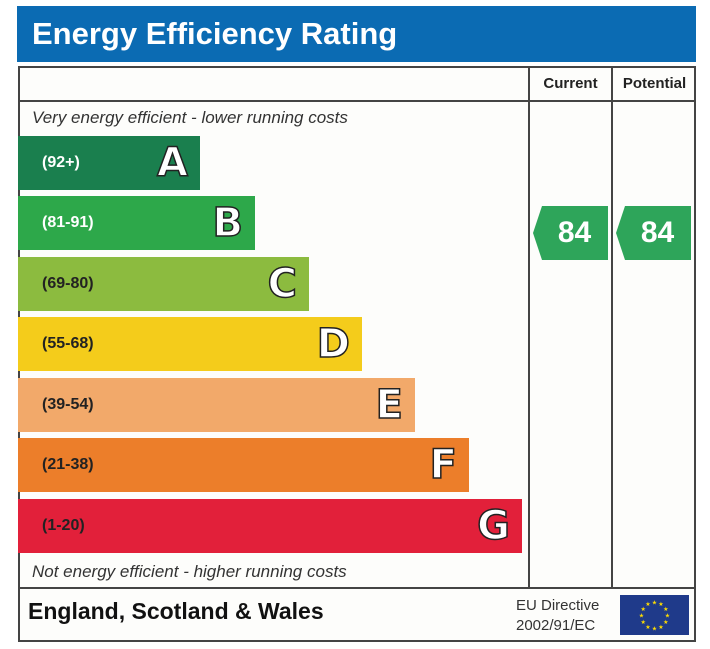 This screenshot has height=649, width=710. I want to click on band-g: (1-20) G, so click(270, 526).